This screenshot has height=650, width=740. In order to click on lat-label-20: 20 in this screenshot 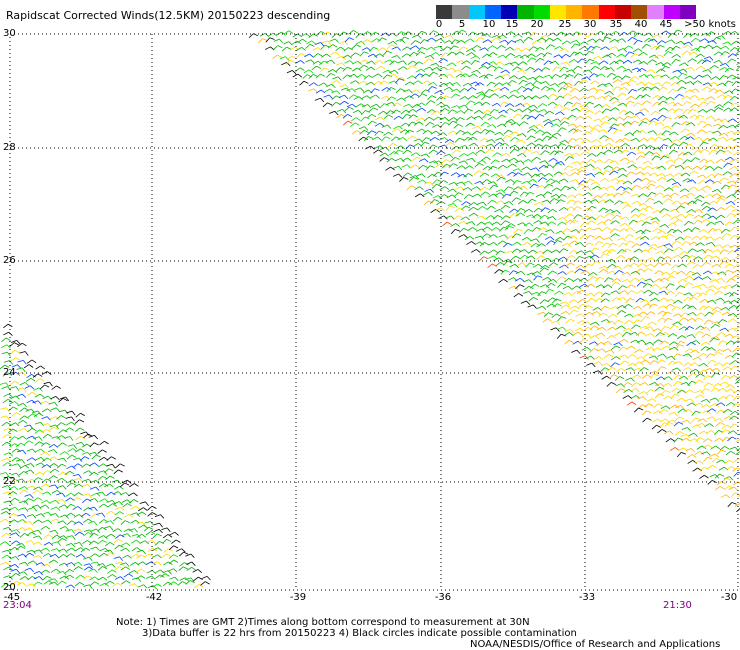, I will do `click(9, 587)`.